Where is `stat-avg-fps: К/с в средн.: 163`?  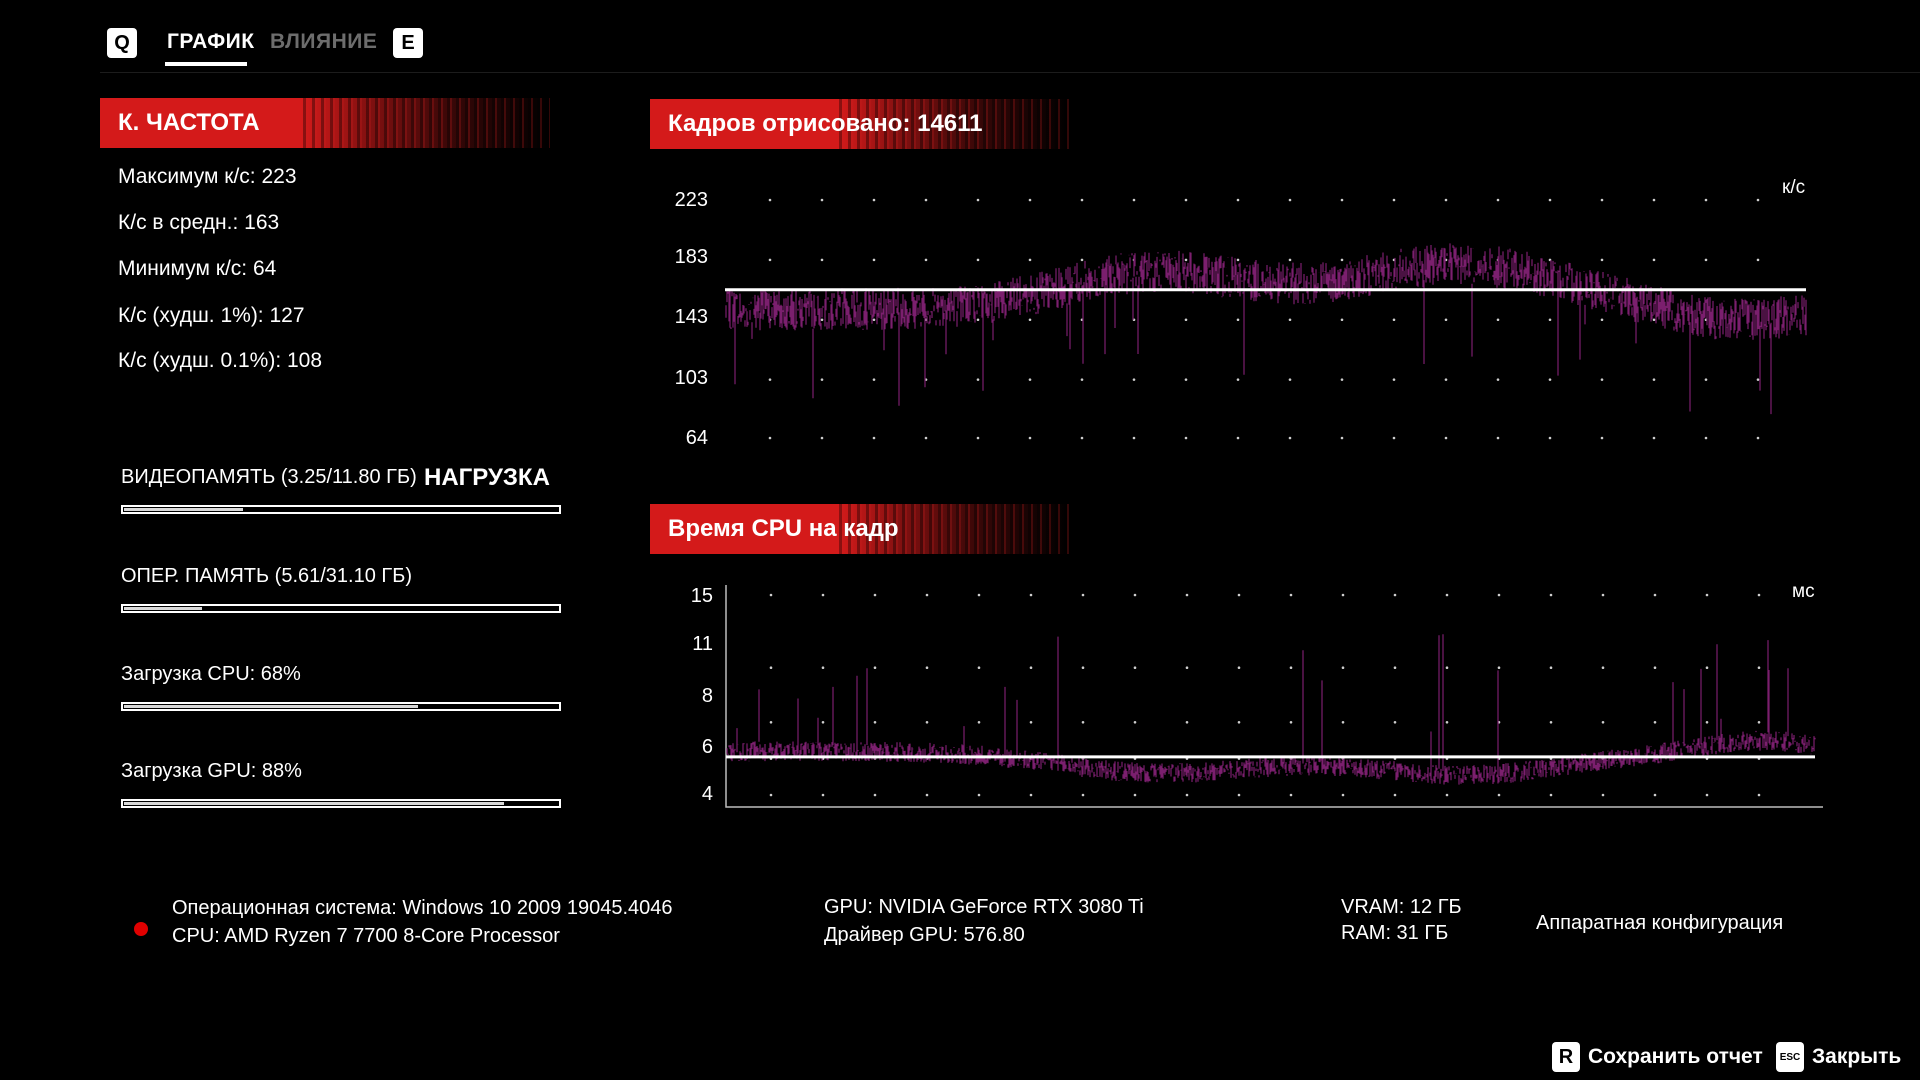 stat-avg-fps: К/с в средн.: 163 is located at coordinates (199, 222).